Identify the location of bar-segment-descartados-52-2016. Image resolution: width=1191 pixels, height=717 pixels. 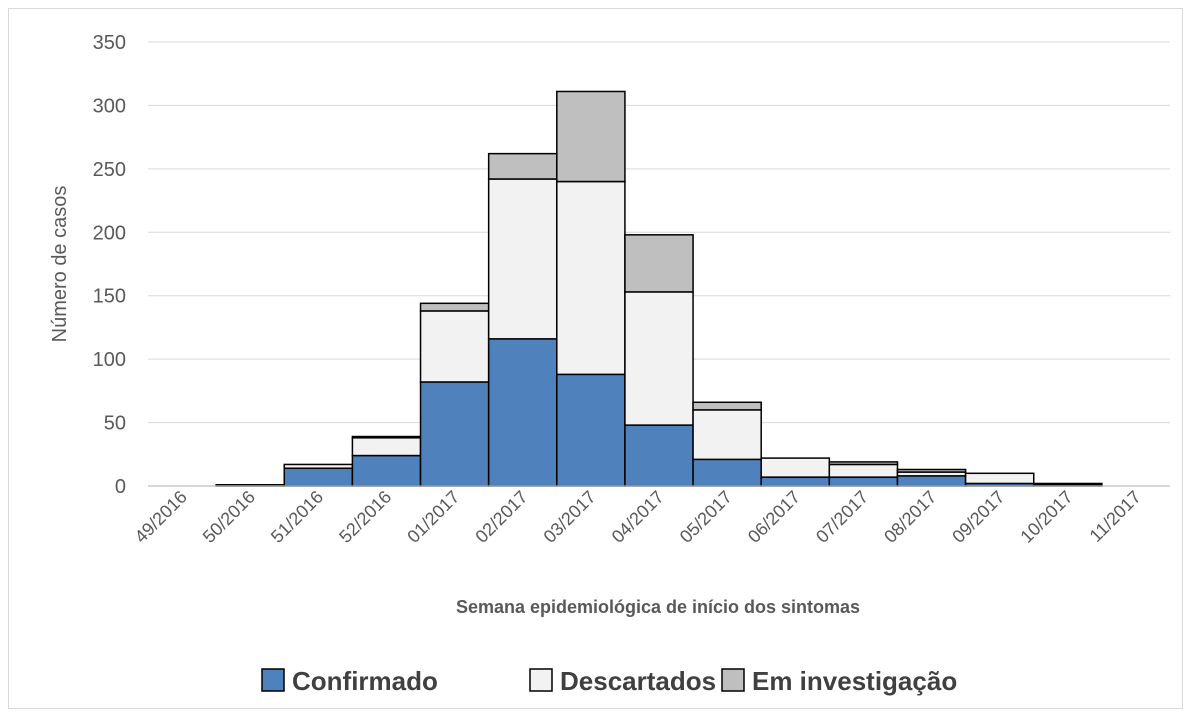
(386, 447).